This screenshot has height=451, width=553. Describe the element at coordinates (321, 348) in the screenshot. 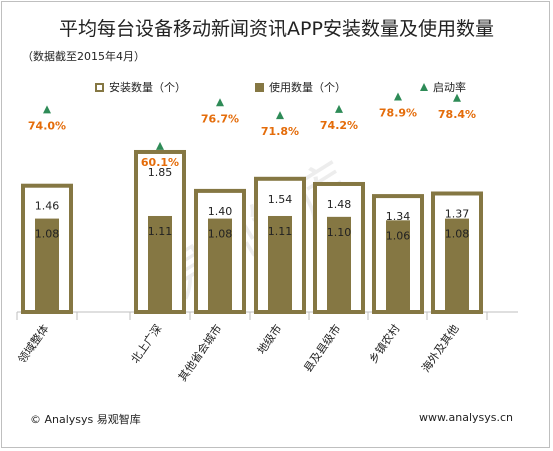

I see `category-label-4: 县及县级市` at that location.